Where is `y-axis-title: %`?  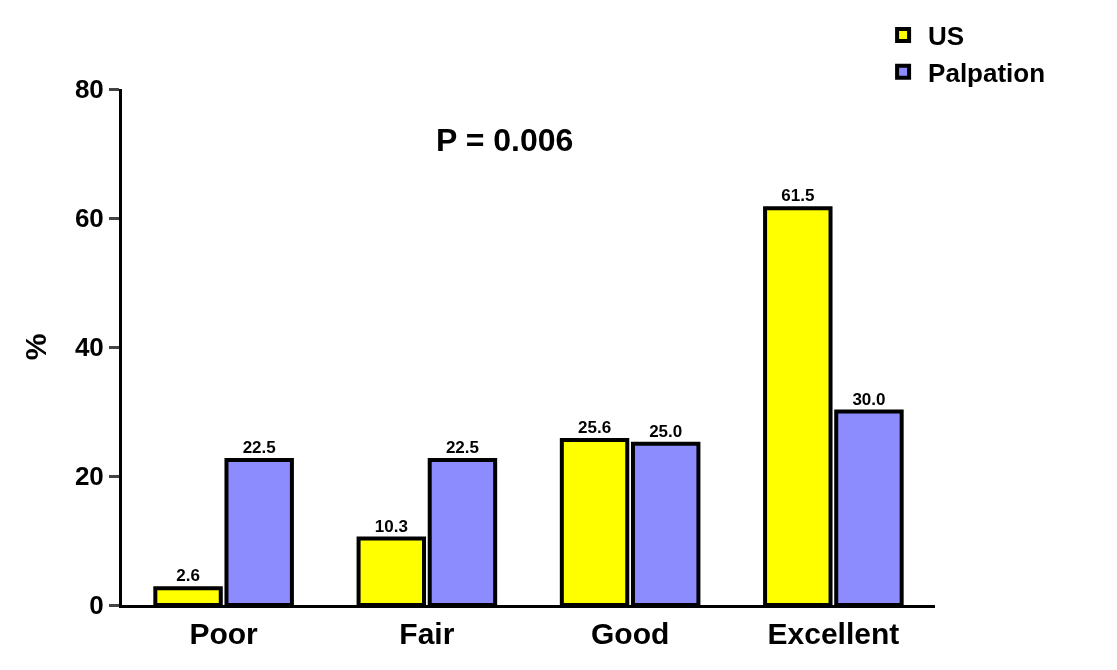
y-axis-title: % is located at coordinates (35, 347).